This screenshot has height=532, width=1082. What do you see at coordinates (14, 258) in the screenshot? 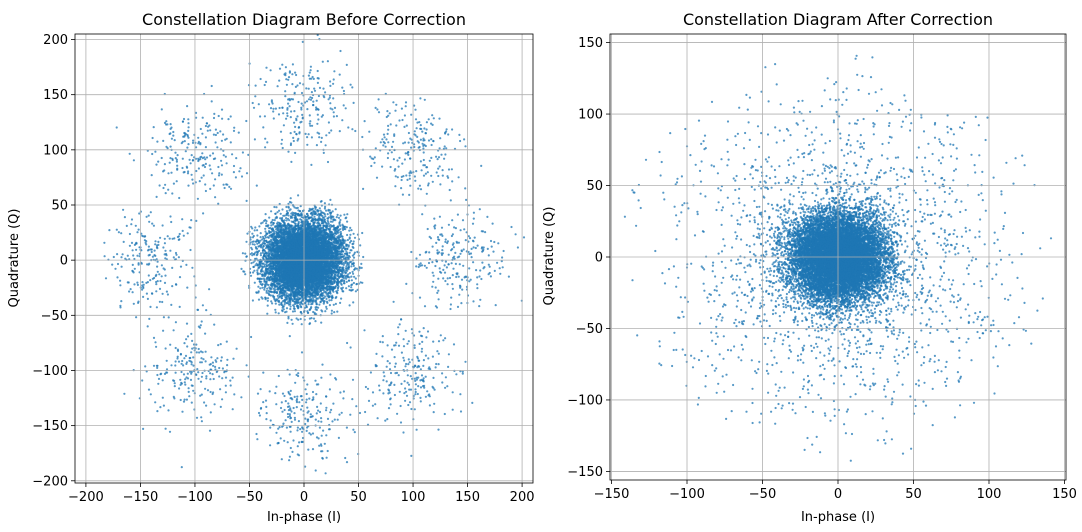
I see `y-axis-label: Quadrature (Q)` at bounding box center [14, 258].